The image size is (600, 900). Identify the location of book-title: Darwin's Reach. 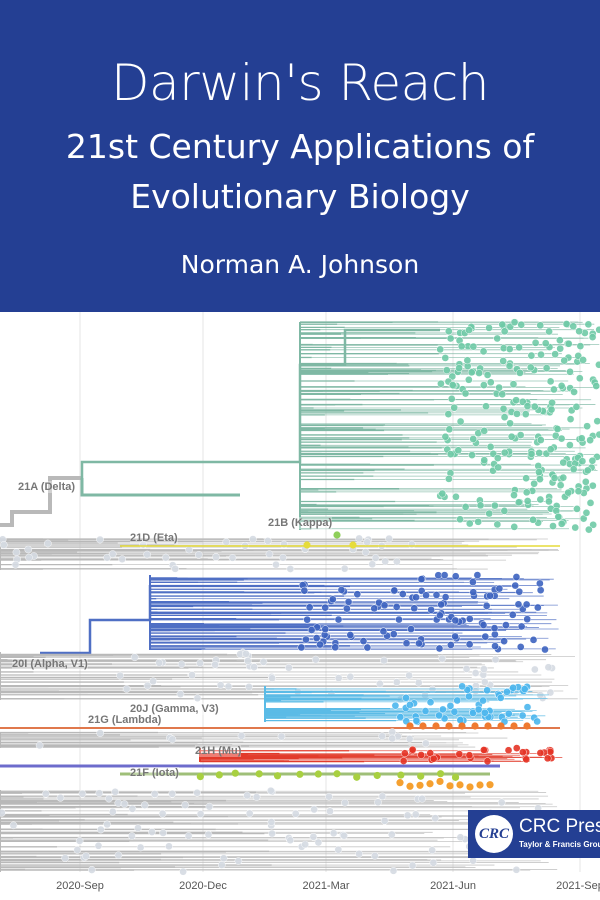
(300, 83).